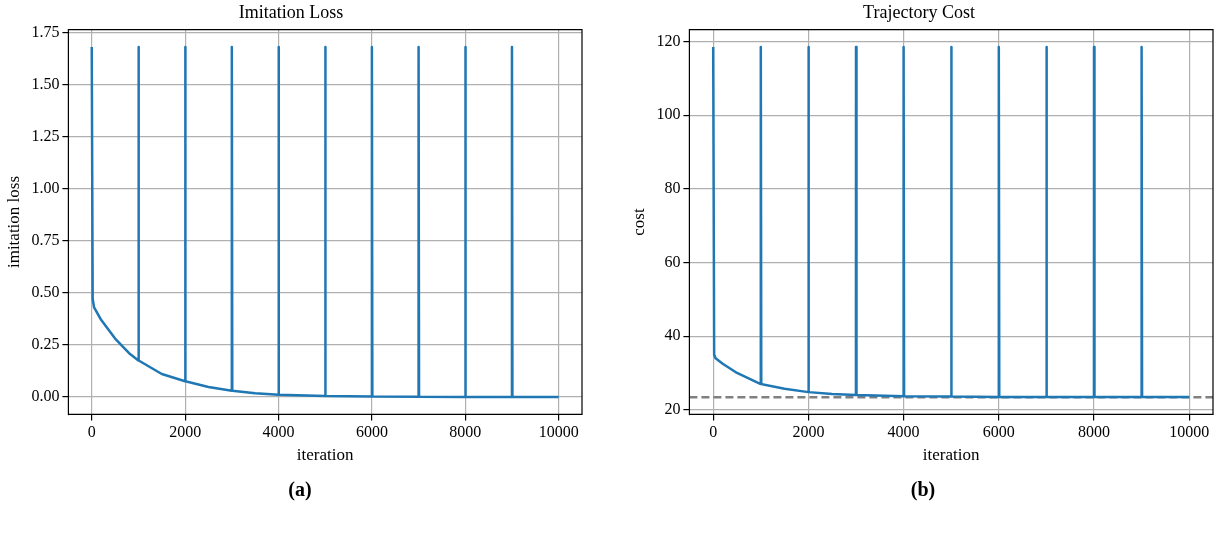 The height and width of the screenshot is (546, 1231). Describe the element at coordinates (45, 396) in the screenshot. I see `y-tick-label: 0.00` at that location.